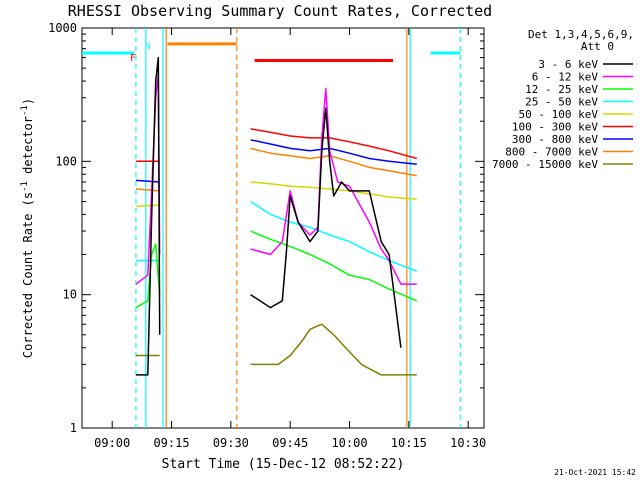 This screenshot has height=480, width=640. I want to click on y-label-sup-1: -1, so click(25, 186).